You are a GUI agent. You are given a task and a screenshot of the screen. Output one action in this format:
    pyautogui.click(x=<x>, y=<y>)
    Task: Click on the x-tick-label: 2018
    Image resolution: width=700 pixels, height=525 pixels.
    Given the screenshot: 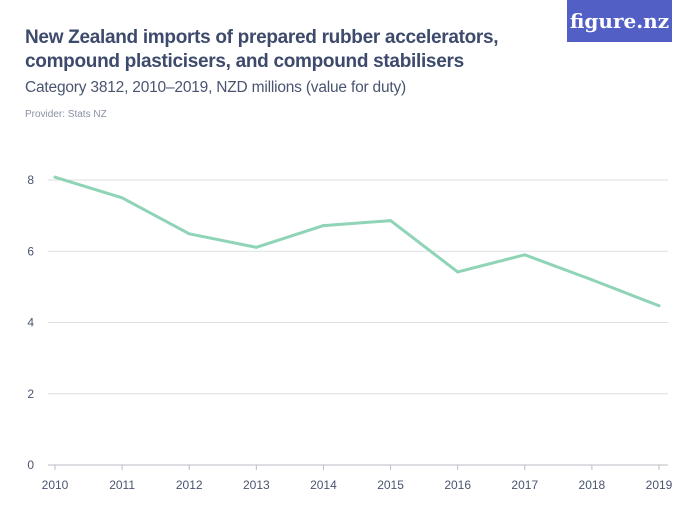 What is the action you would take?
    pyautogui.click(x=592, y=485)
    